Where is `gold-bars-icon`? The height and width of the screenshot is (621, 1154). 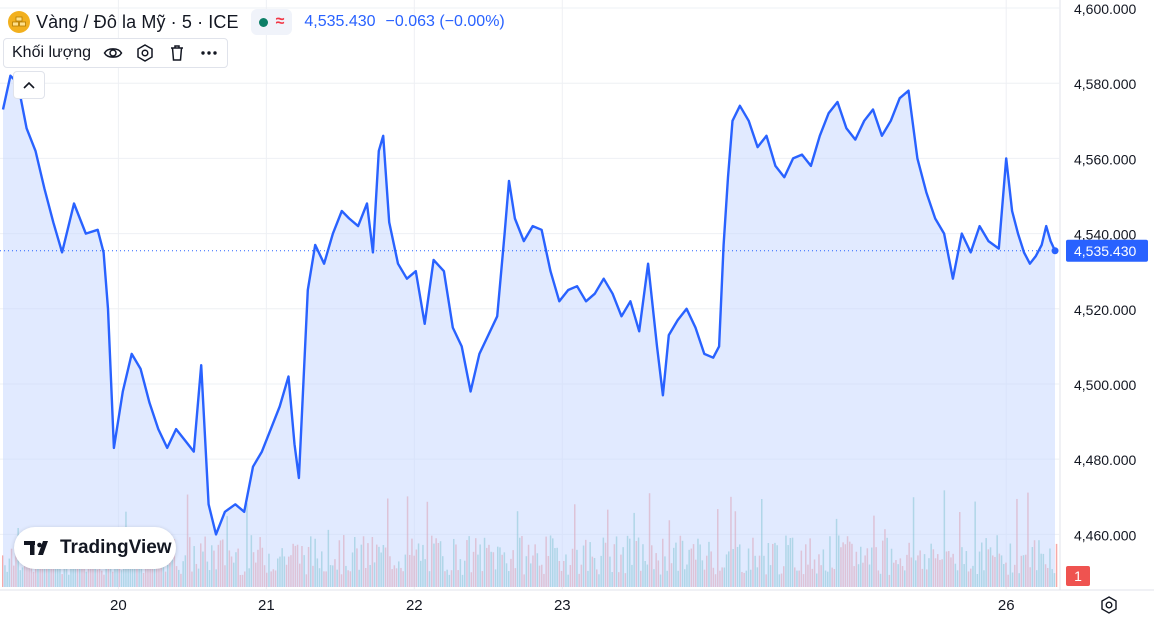
gold-bars-icon is located at coordinates (19, 22).